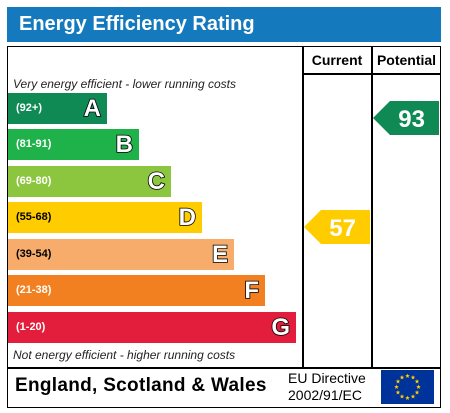  What do you see at coordinates (57, 108) in the screenshot?
I see `band-a: (92+) A` at bounding box center [57, 108].